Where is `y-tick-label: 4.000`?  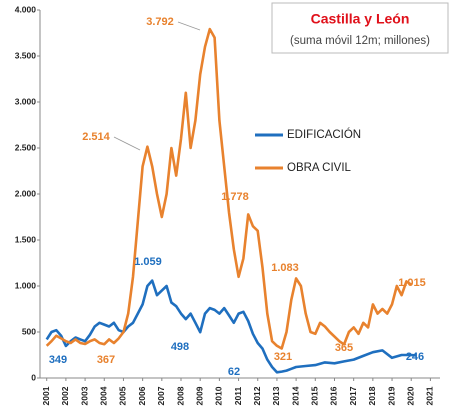
y-tick-label: 4.000 is located at coordinates (26, 9).